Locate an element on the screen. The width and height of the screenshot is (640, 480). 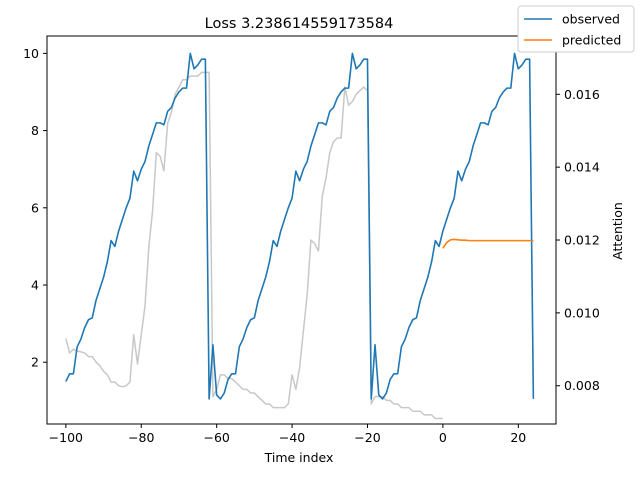
y-tick-label: 8 is located at coordinates (35, 130).